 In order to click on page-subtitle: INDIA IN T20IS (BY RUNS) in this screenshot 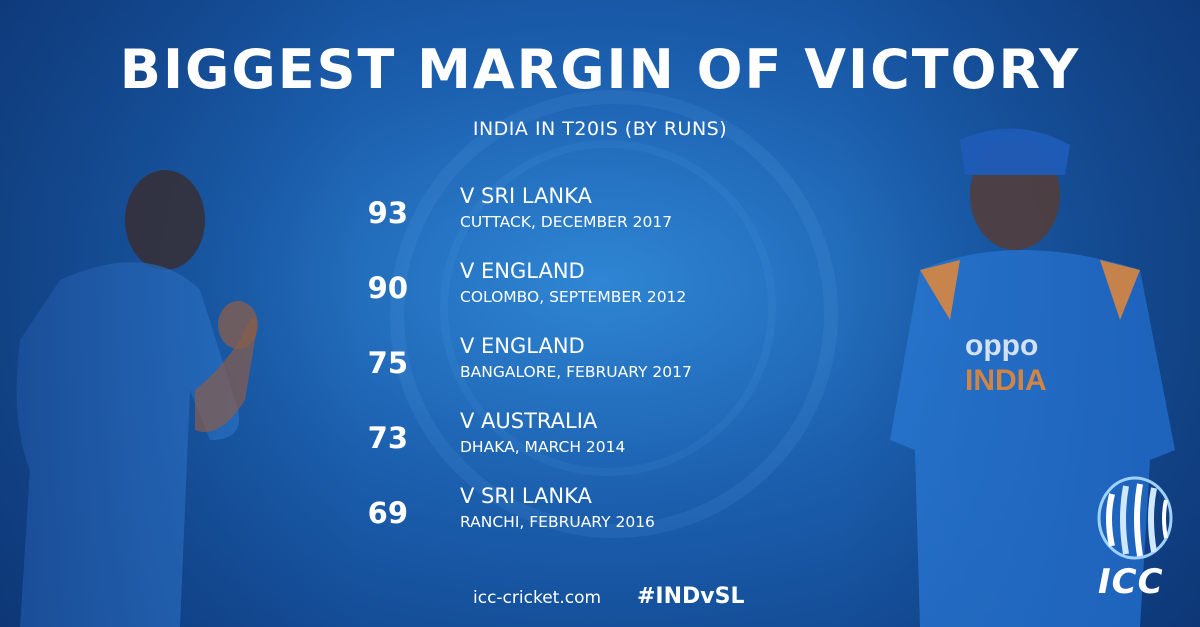, I will do `click(600, 129)`.